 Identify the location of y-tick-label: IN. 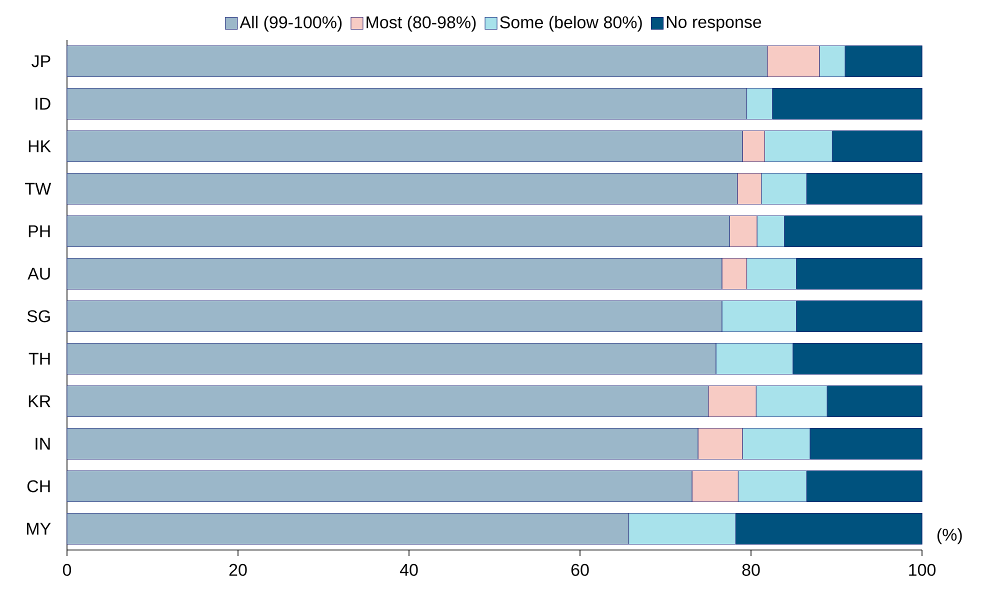
(43, 444).